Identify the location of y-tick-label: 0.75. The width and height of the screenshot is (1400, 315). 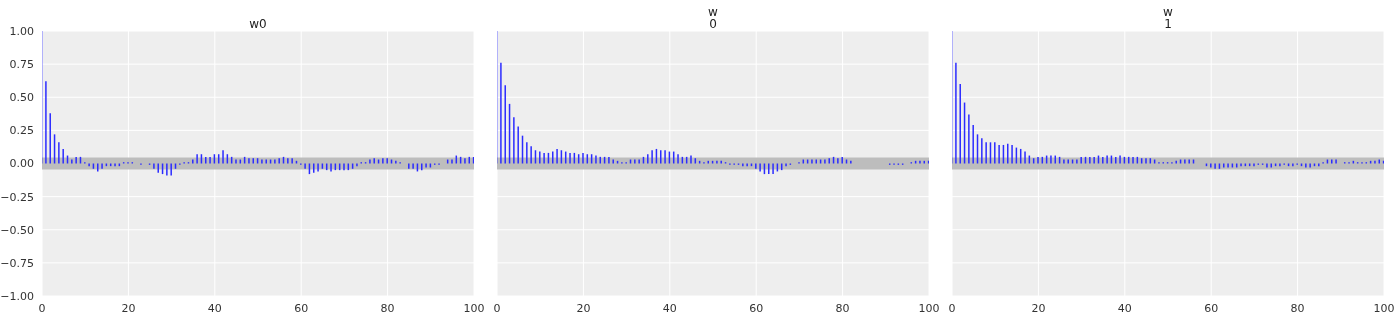
(21, 65).